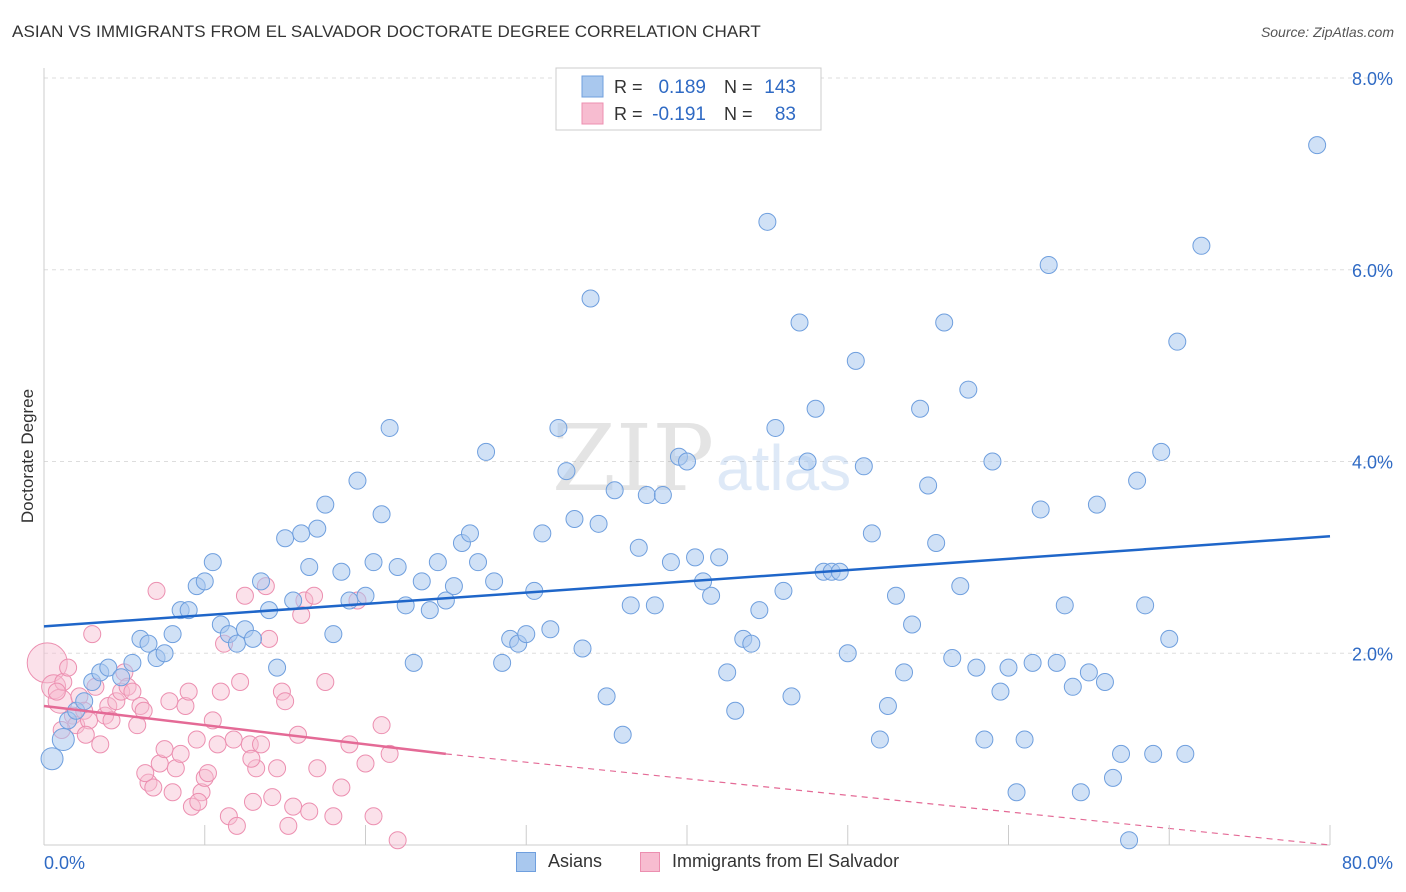 This screenshot has width=1406, height=892. What do you see at coordinates (592, 113) in the screenshot?
I see `legend-swatch-salv` at bounding box center [592, 113].